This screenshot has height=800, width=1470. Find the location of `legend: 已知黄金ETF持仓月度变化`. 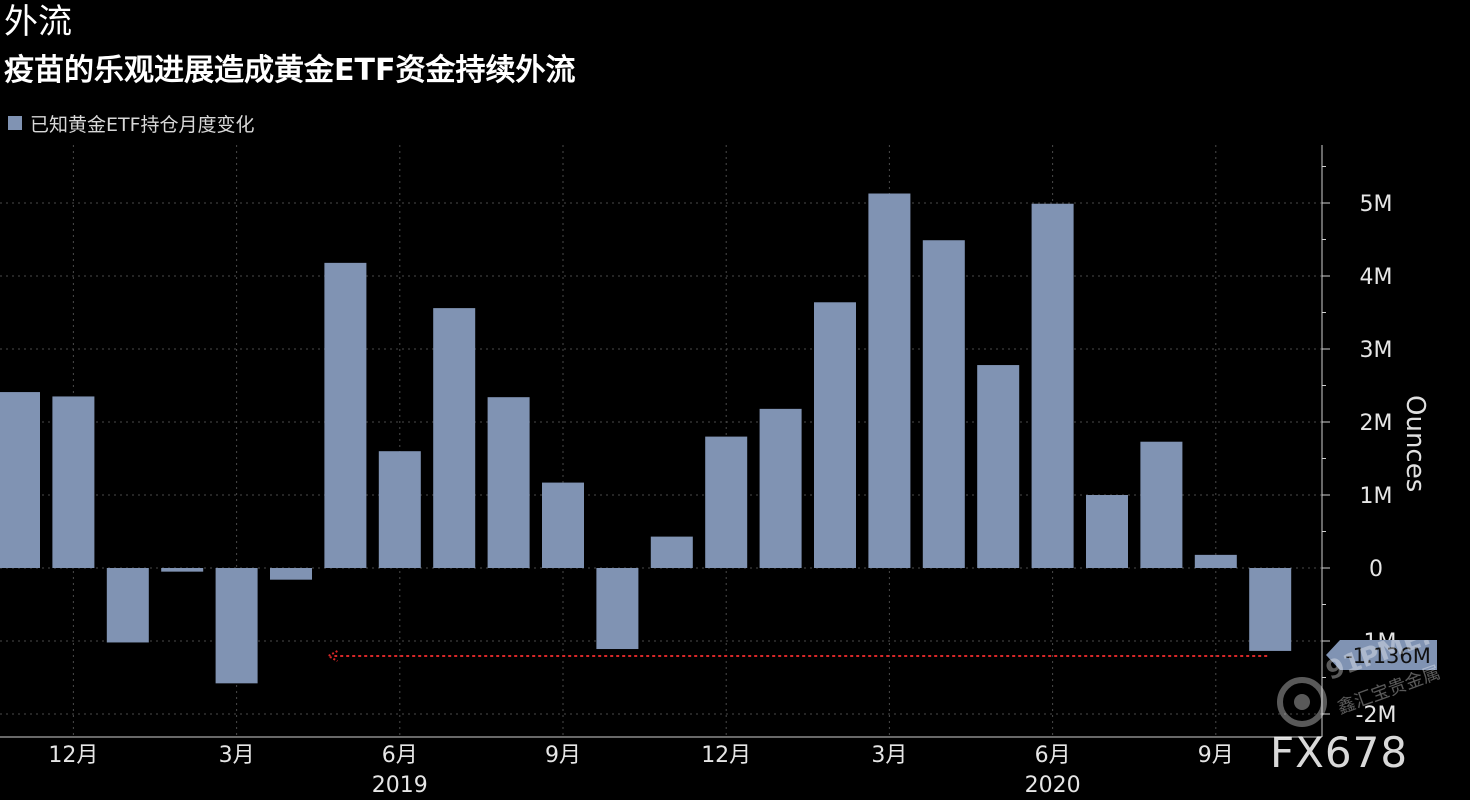

legend: 已知黄金ETF持仓月度变化 is located at coordinates (131, 123).